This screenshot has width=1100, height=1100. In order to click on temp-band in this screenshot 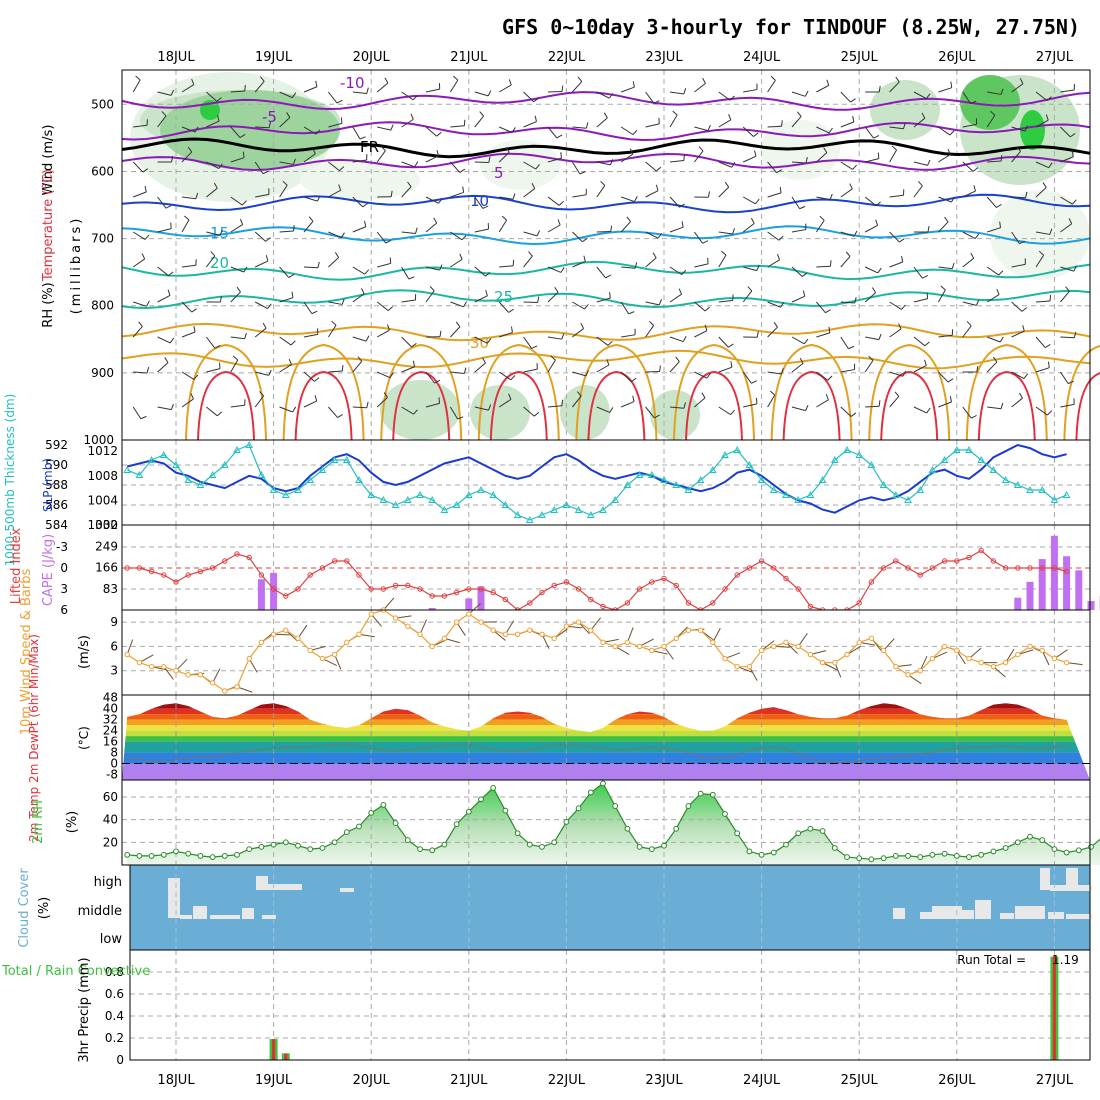, I will do `click(606, 758)`.